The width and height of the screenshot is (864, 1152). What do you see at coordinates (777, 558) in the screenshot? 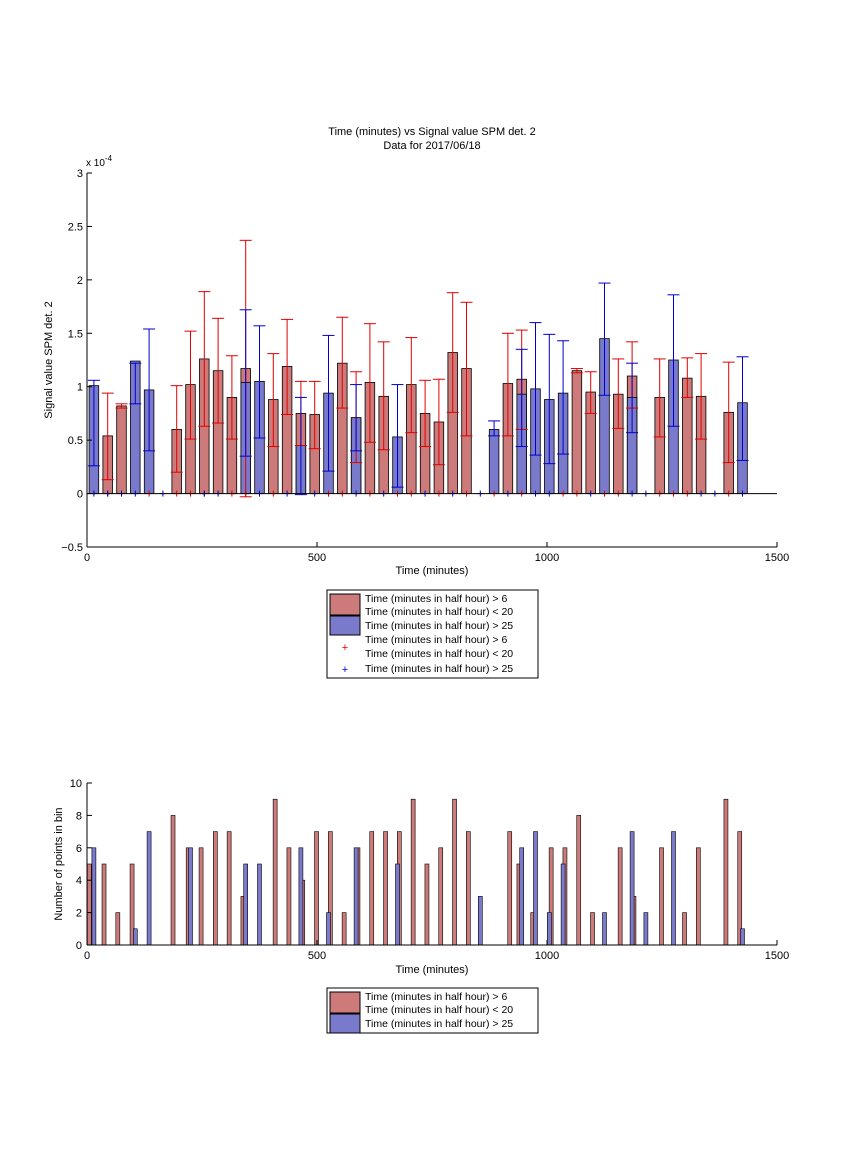
I see `chart1-xtick-label: 1500` at bounding box center [777, 558].